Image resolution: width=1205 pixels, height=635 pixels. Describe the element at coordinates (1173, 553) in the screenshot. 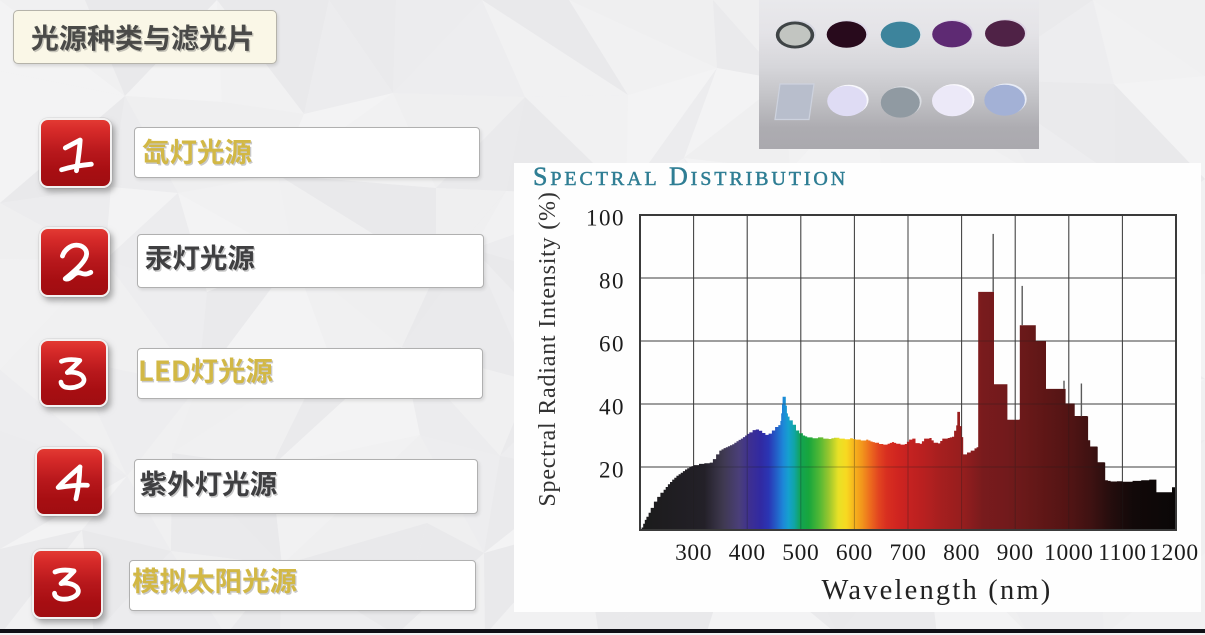

I see `svg-text: 1200` at that location.